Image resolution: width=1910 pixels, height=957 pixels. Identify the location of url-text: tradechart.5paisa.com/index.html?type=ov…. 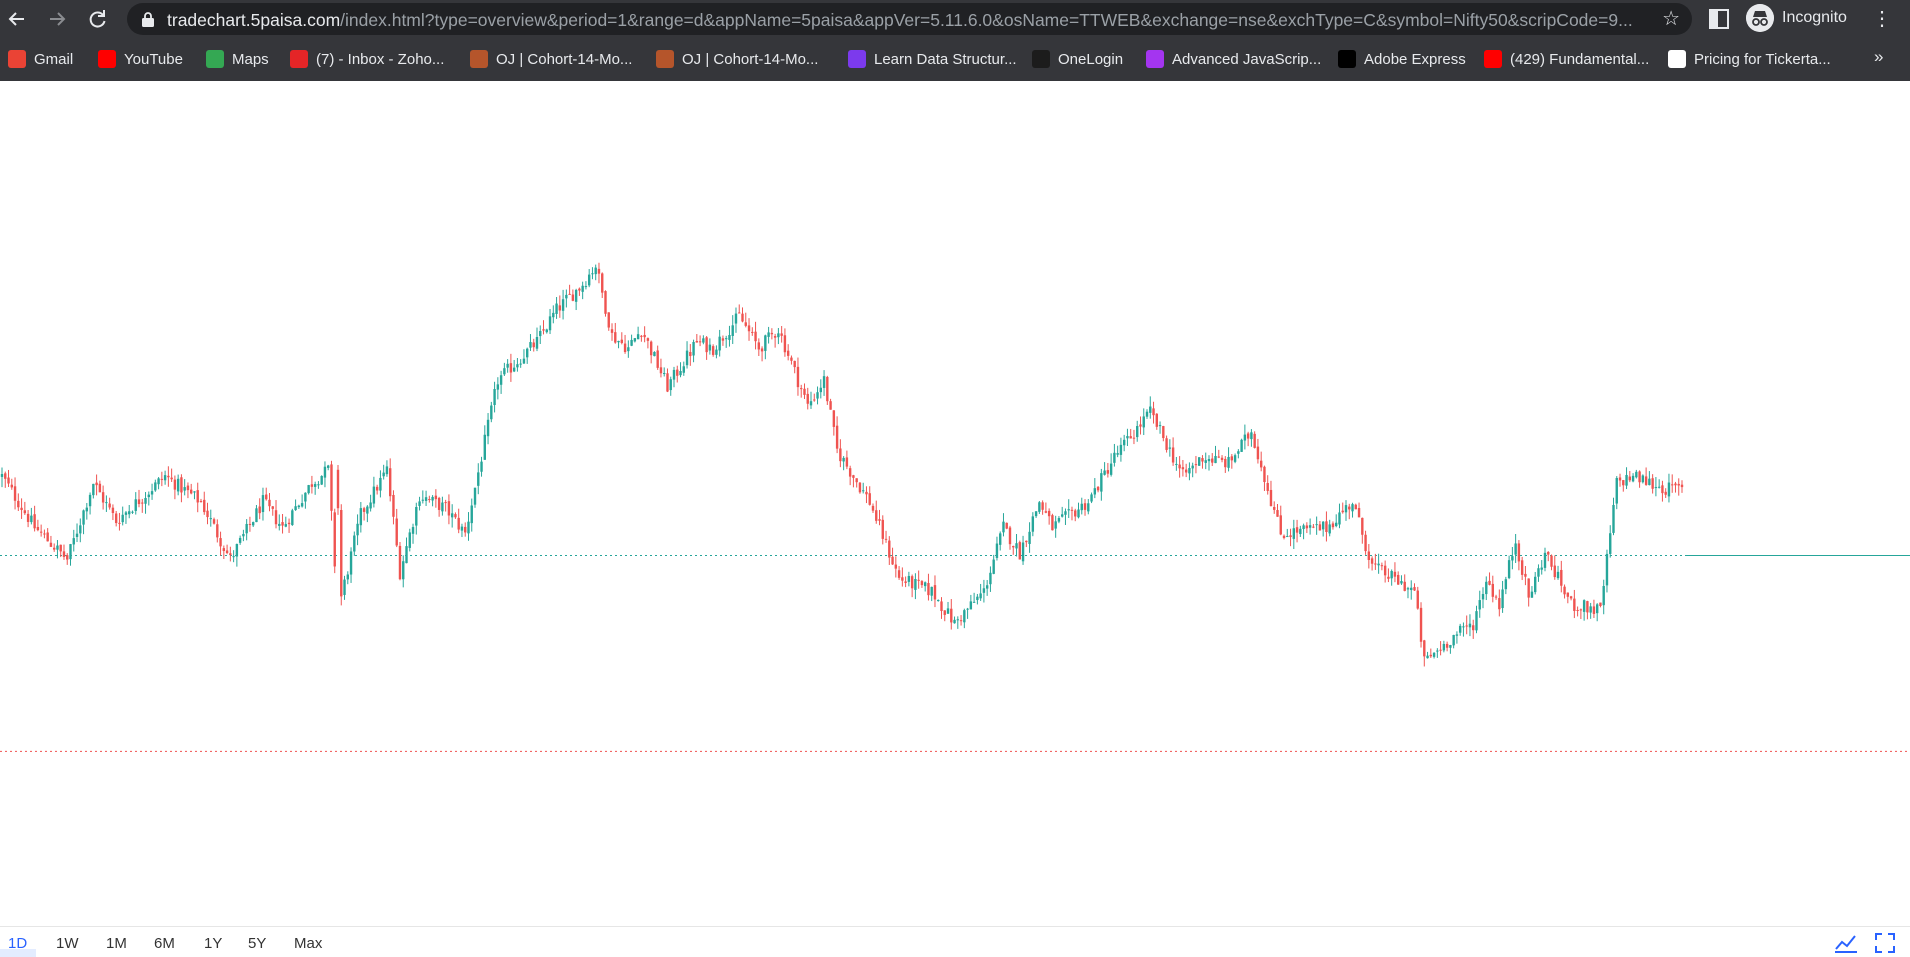
(907, 20).